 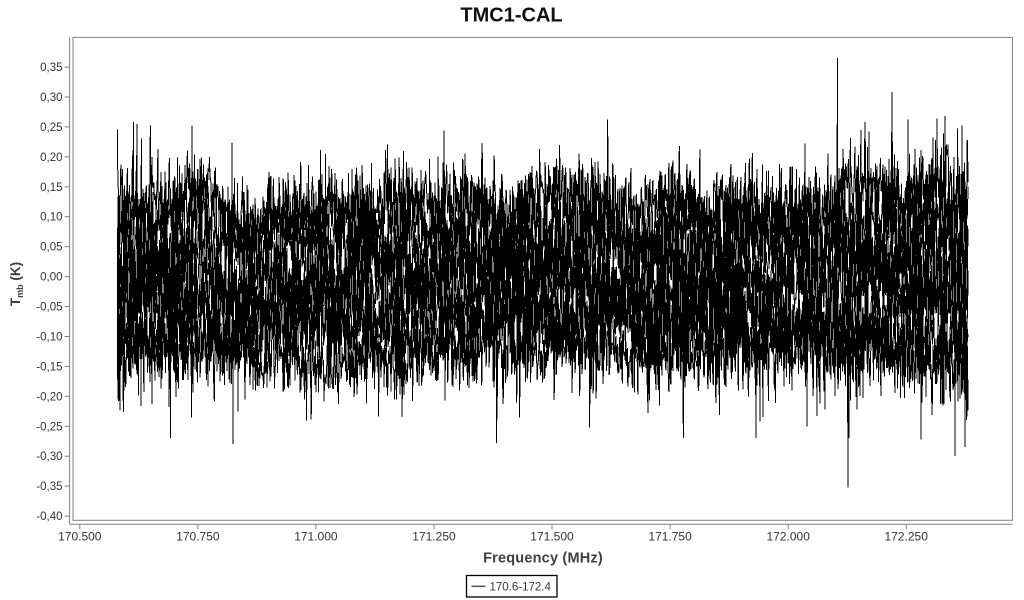 What do you see at coordinates (670, 537) in the screenshot?
I see `svg-text: 171.750` at bounding box center [670, 537].